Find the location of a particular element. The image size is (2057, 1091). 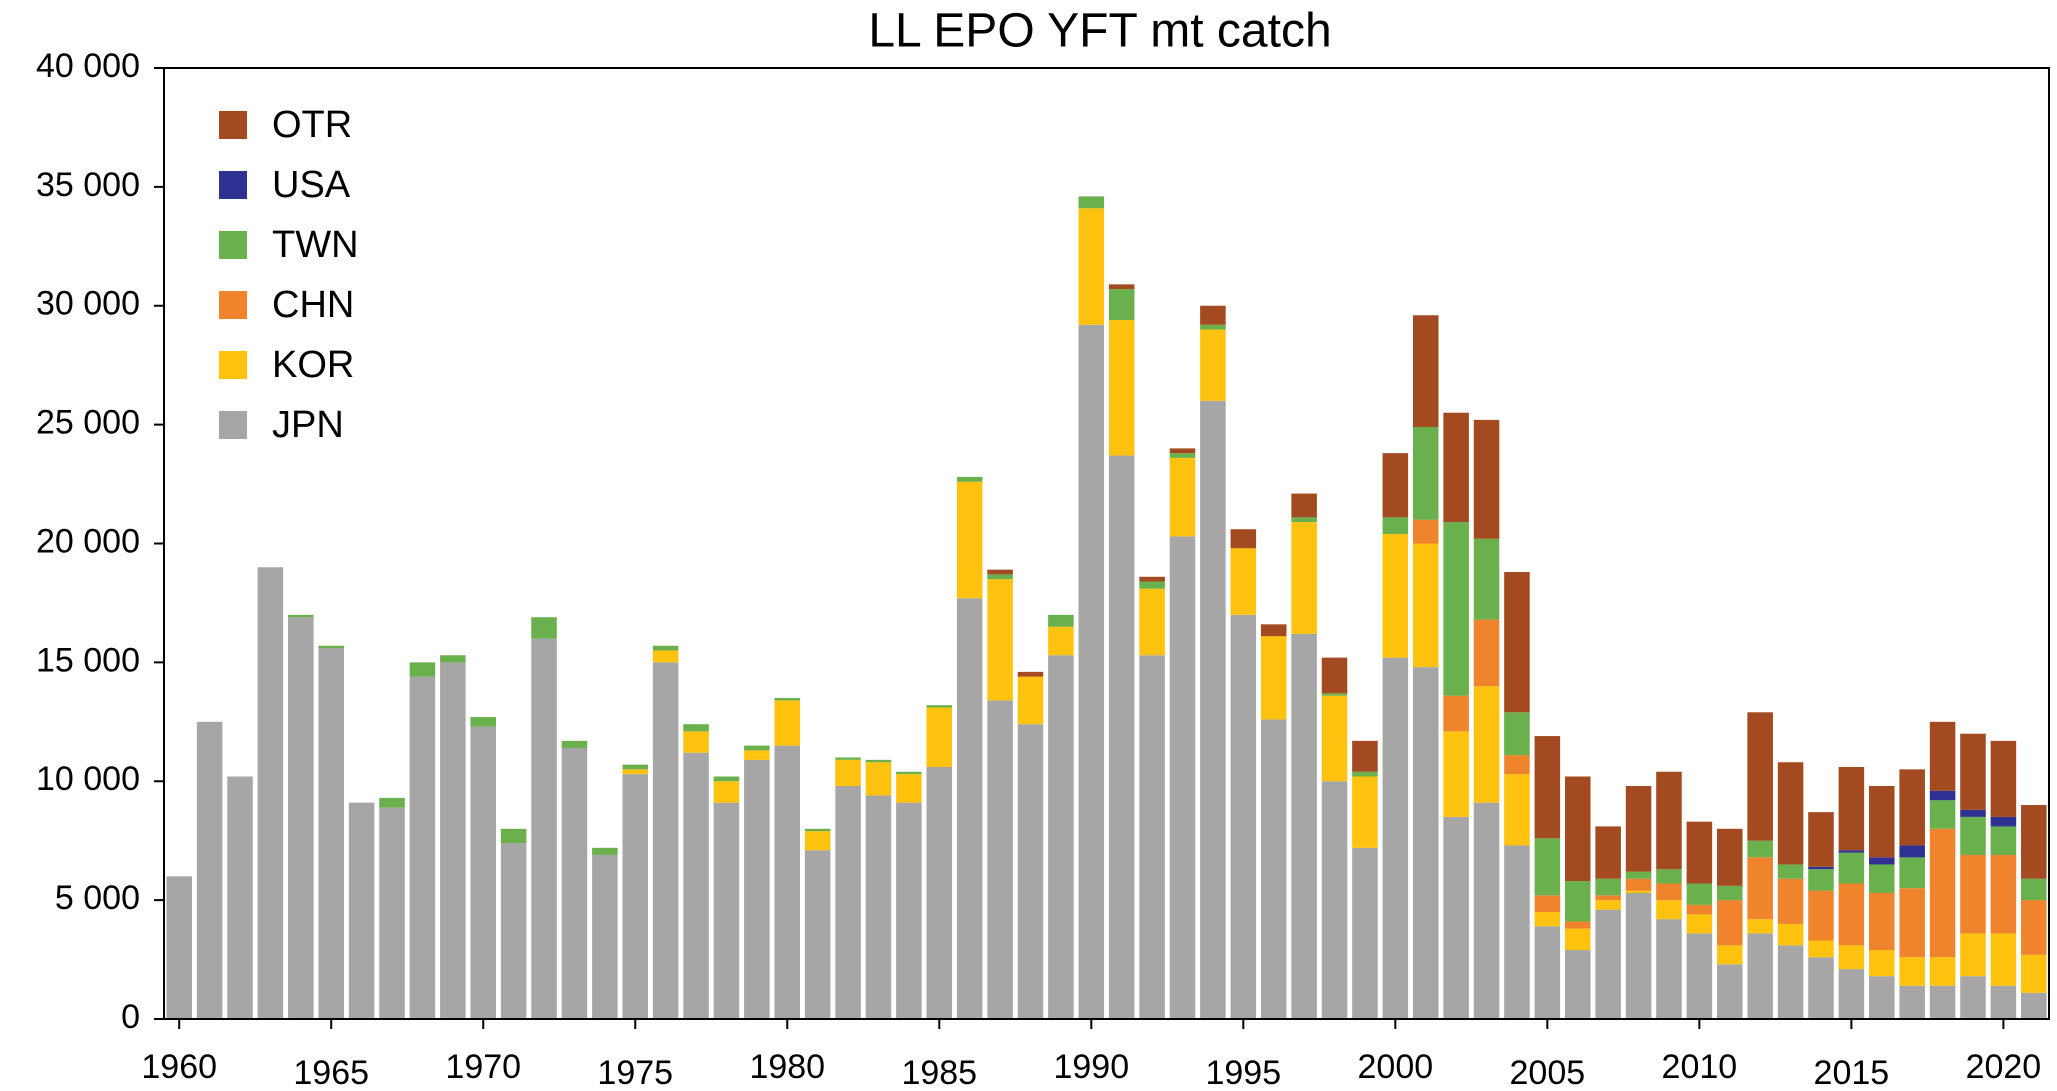

legend-label: JPN is located at coordinates (308, 425).